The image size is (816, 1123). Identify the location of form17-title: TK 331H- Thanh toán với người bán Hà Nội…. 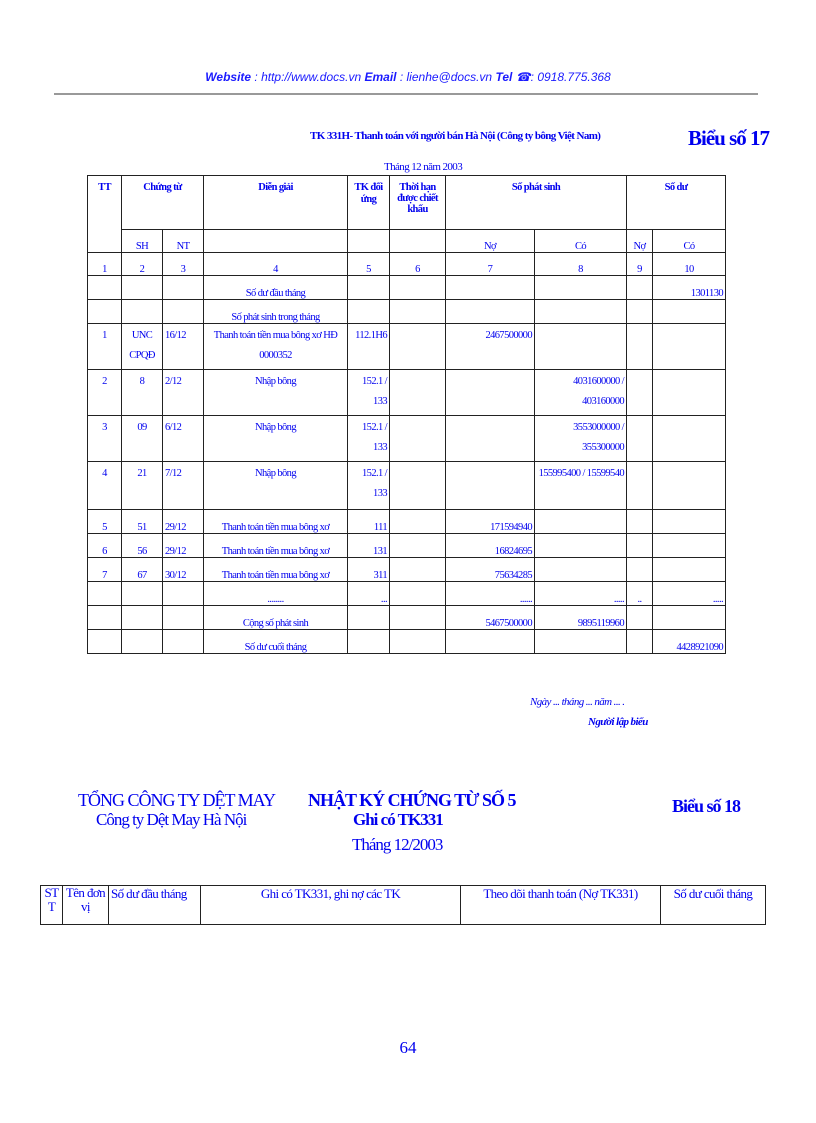
(455, 136).